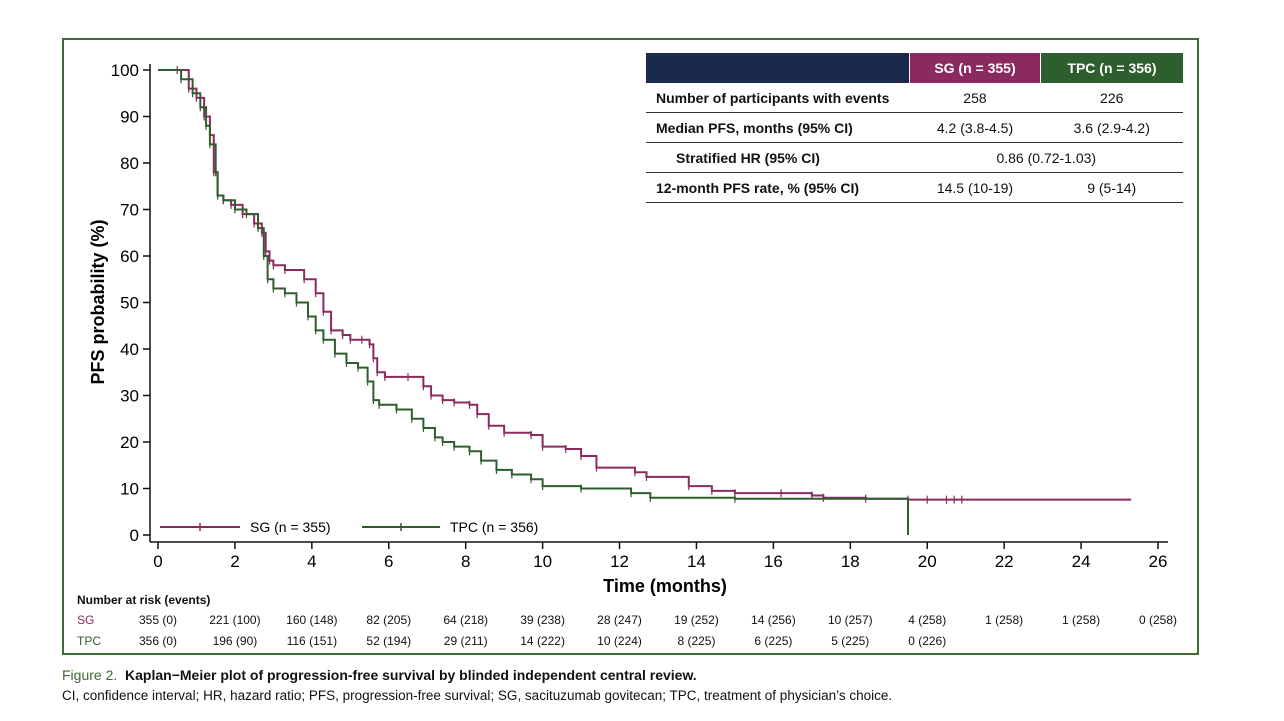 This screenshot has width=1284, height=721. Describe the element at coordinates (158, 620) in the screenshot. I see `risk-cell: 355 (0)` at that location.